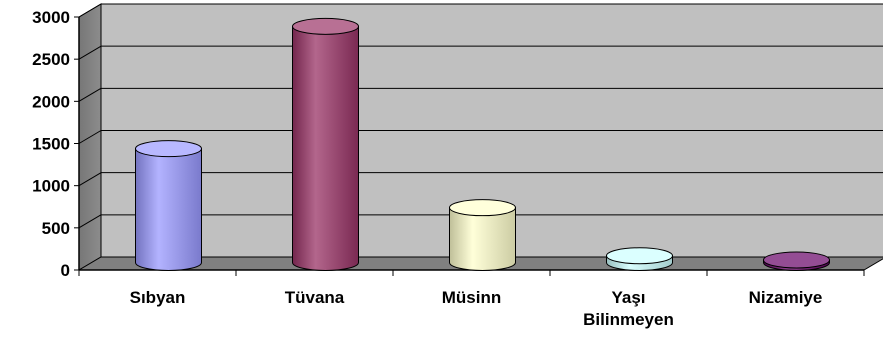 This screenshot has height=340, width=883. What do you see at coordinates (628, 308) in the screenshot?
I see `x-tick-label: Yaşı Bilinmeyen` at bounding box center [628, 308].